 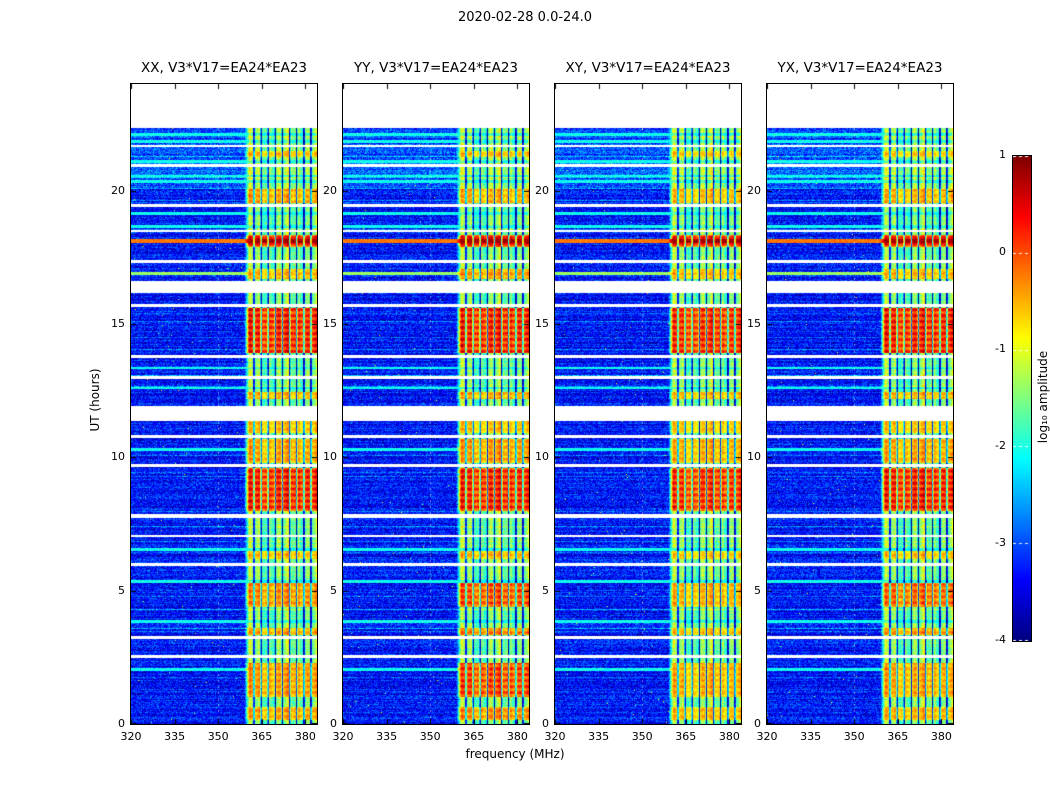 I want to click on x-axis-label: frequency (MHz), so click(x=515, y=754).